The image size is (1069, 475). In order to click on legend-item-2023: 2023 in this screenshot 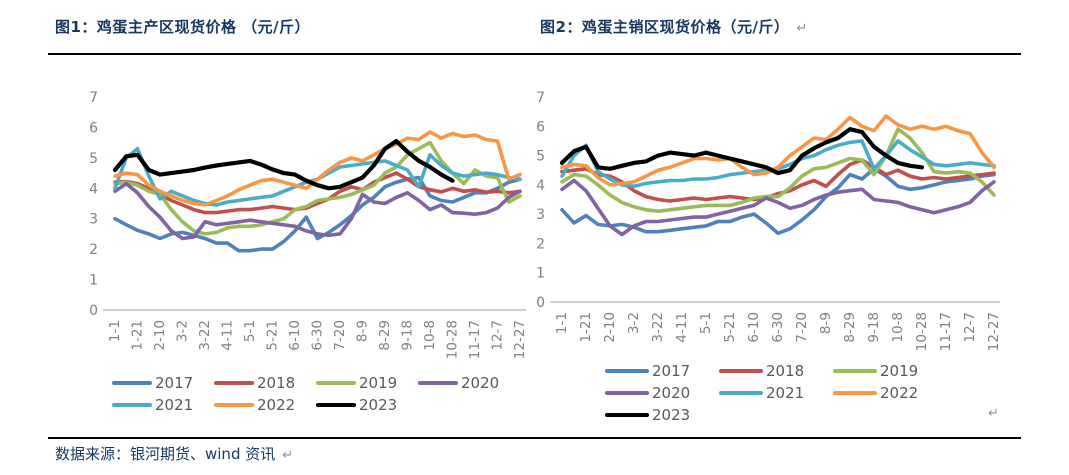, I will do `click(662, 415)`.